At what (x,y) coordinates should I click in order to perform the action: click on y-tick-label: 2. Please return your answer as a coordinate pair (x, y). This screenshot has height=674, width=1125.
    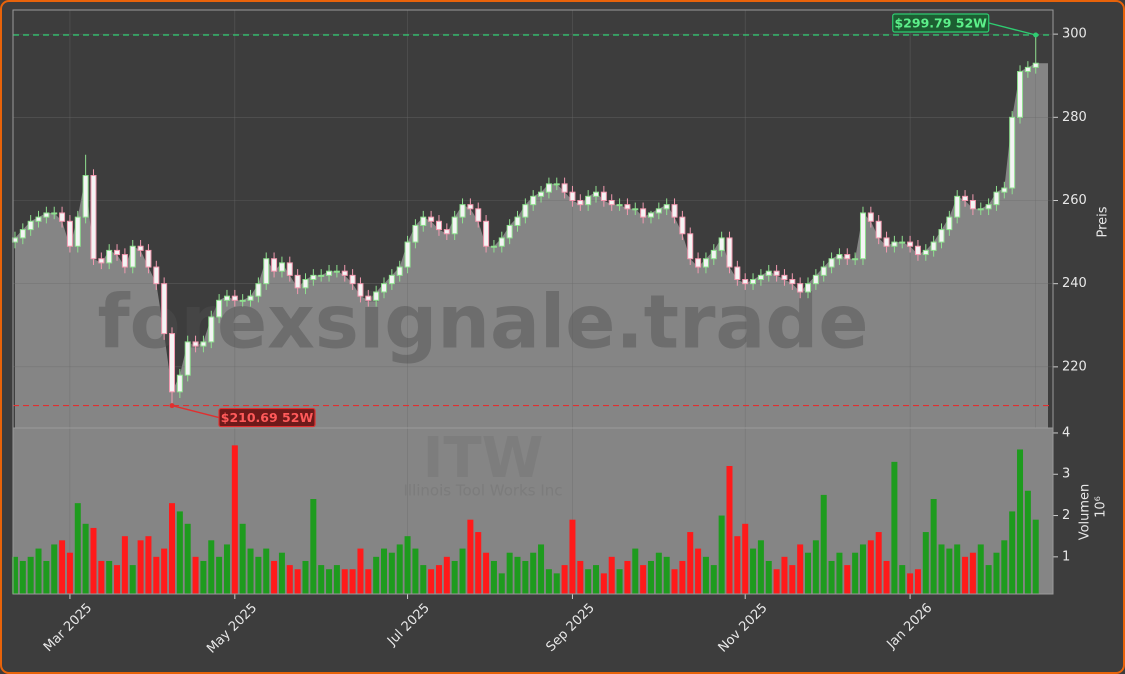
    Looking at the image, I should click on (1066, 515).